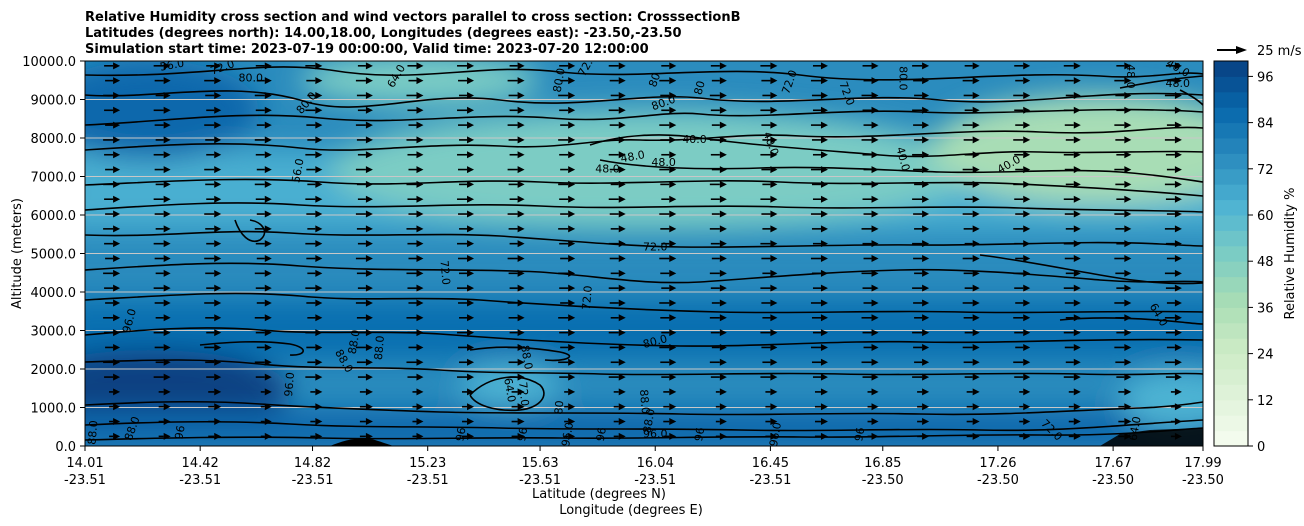 The width and height of the screenshot is (1304, 526). I want to click on contour-label: 80.0, so click(559, 80).